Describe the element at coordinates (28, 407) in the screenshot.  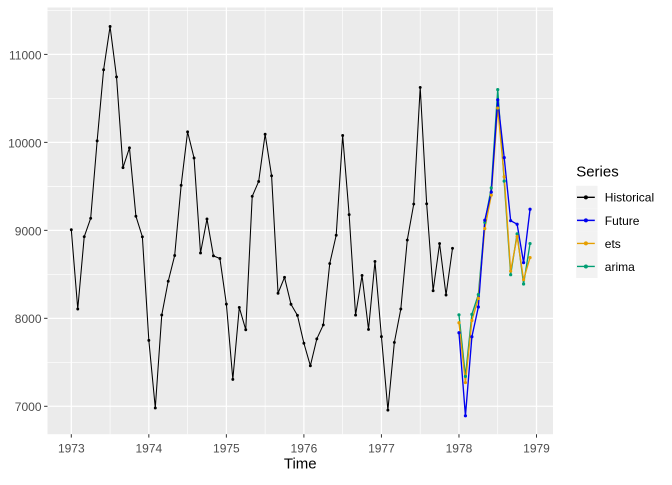
I see `svg-text: 7000` at that location.